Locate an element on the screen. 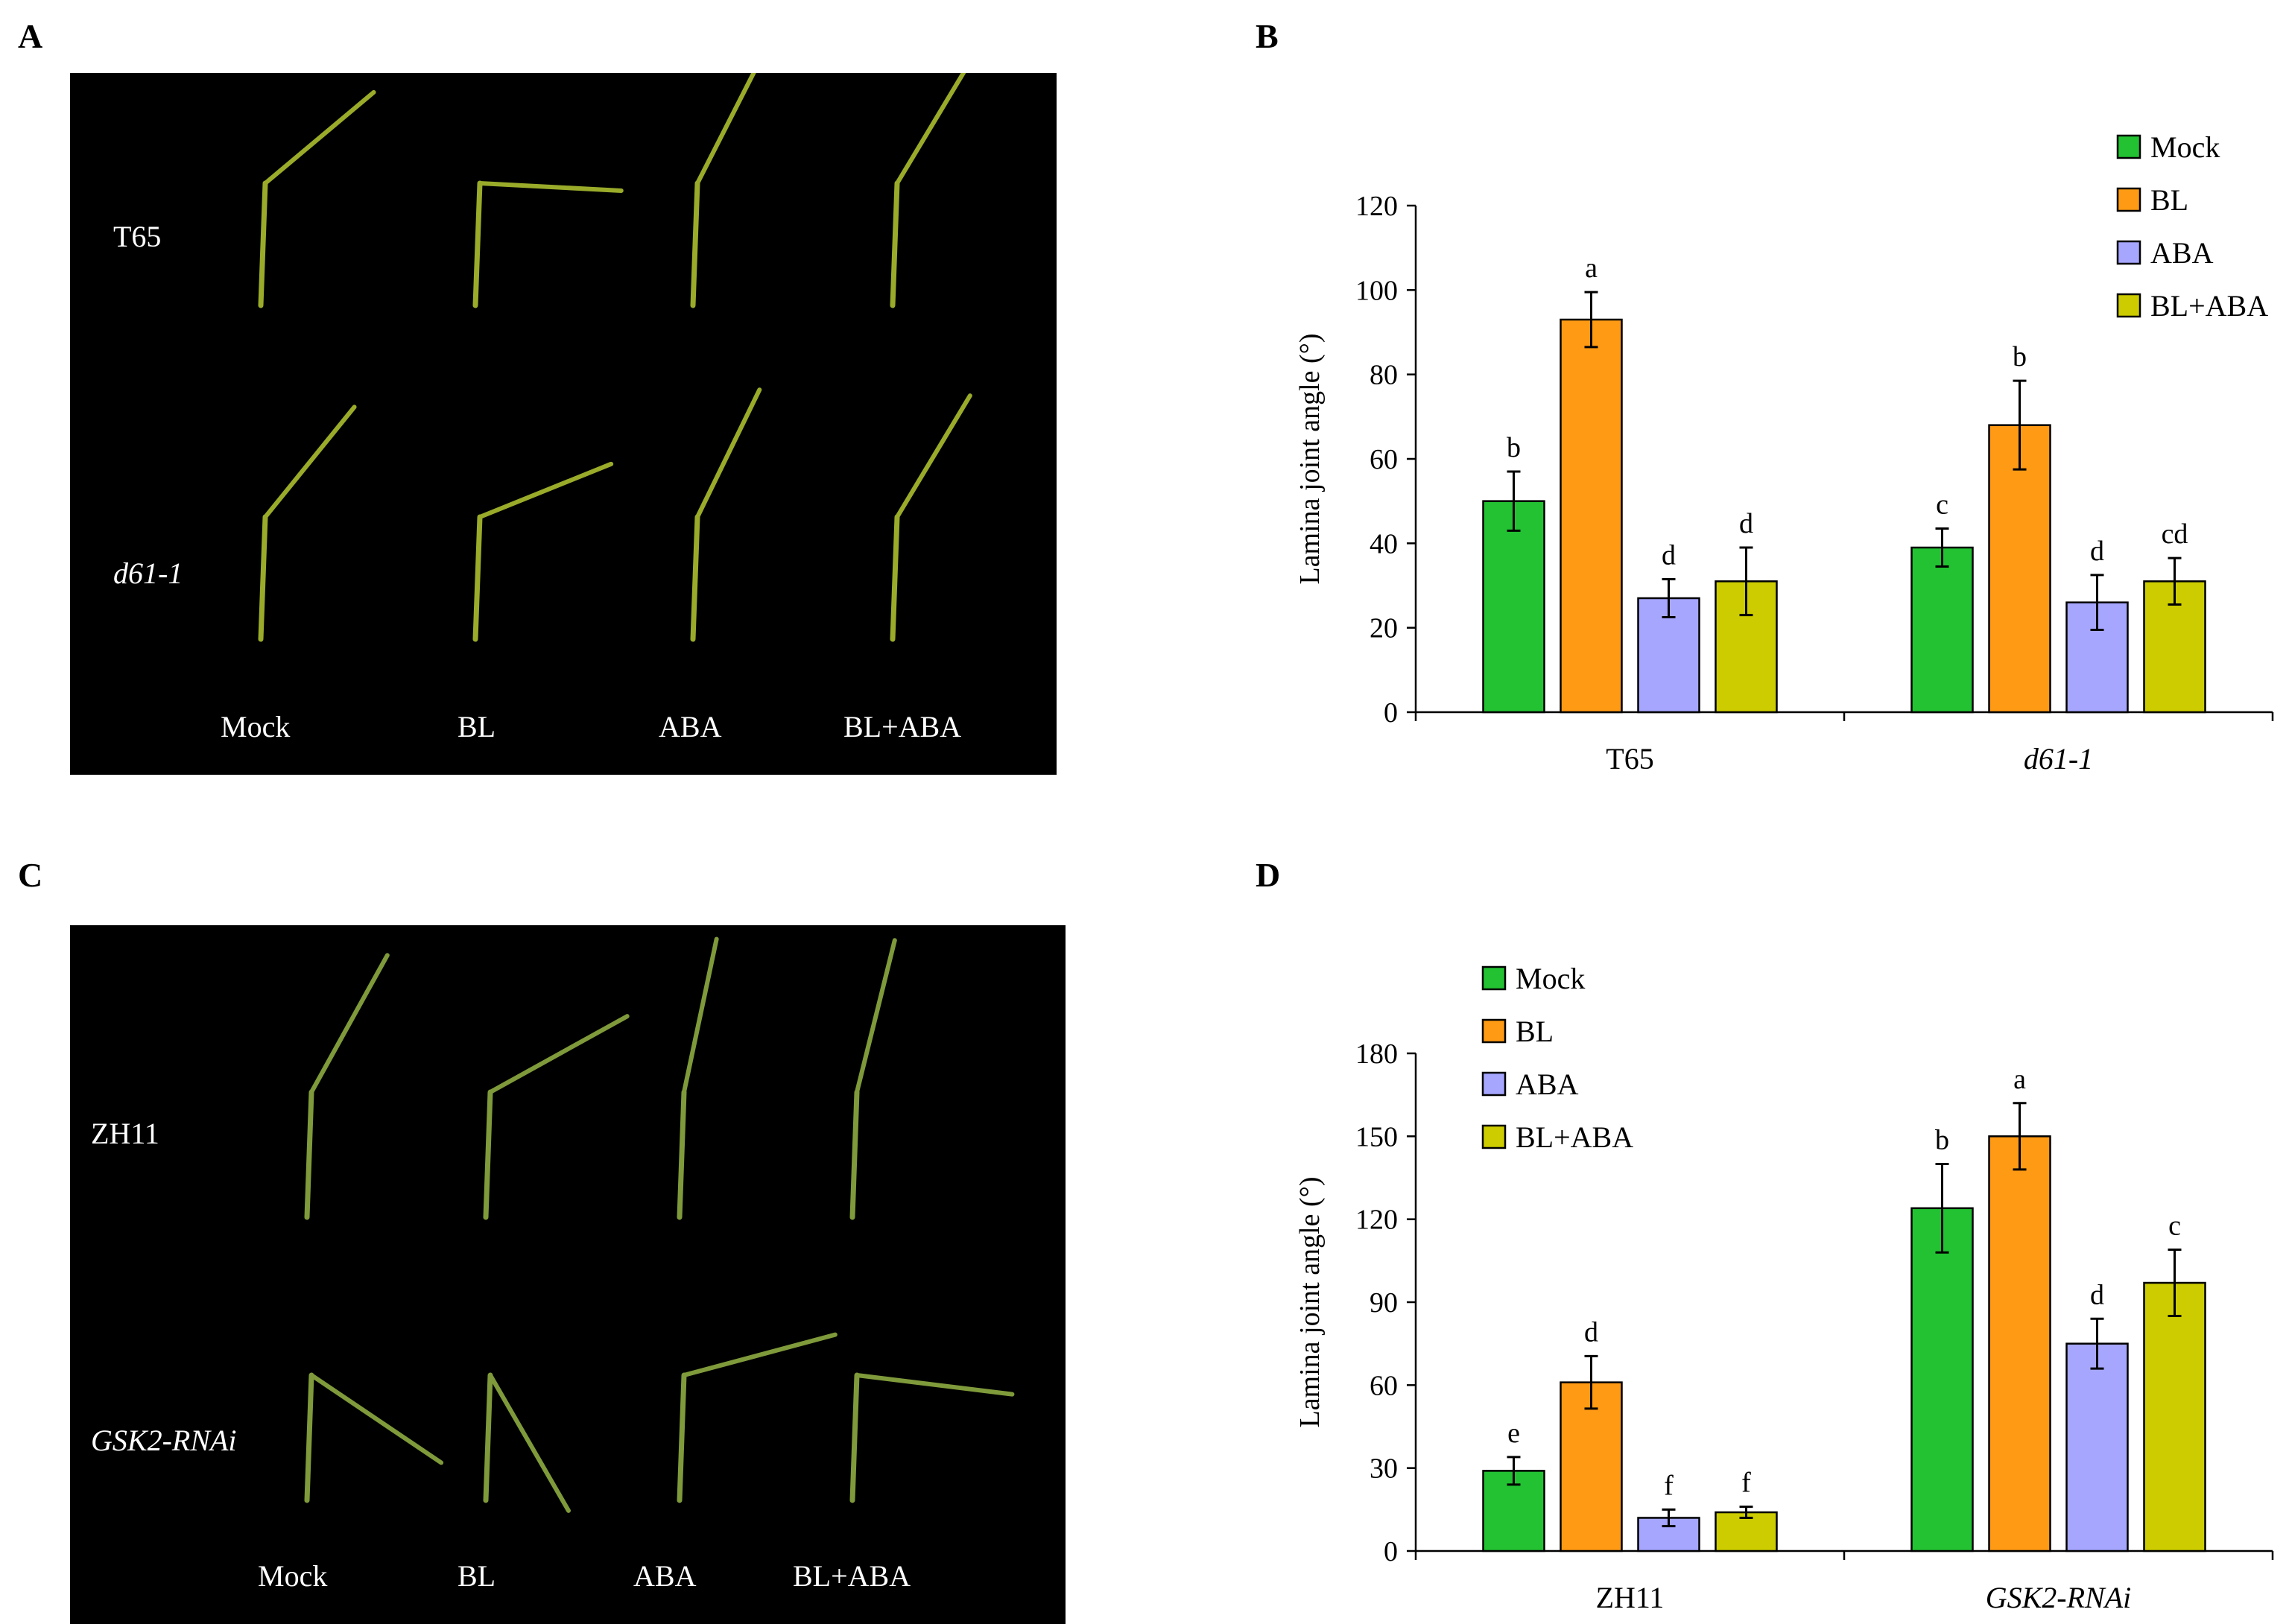  x-category-label: d61-1 is located at coordinates (2058, 758).